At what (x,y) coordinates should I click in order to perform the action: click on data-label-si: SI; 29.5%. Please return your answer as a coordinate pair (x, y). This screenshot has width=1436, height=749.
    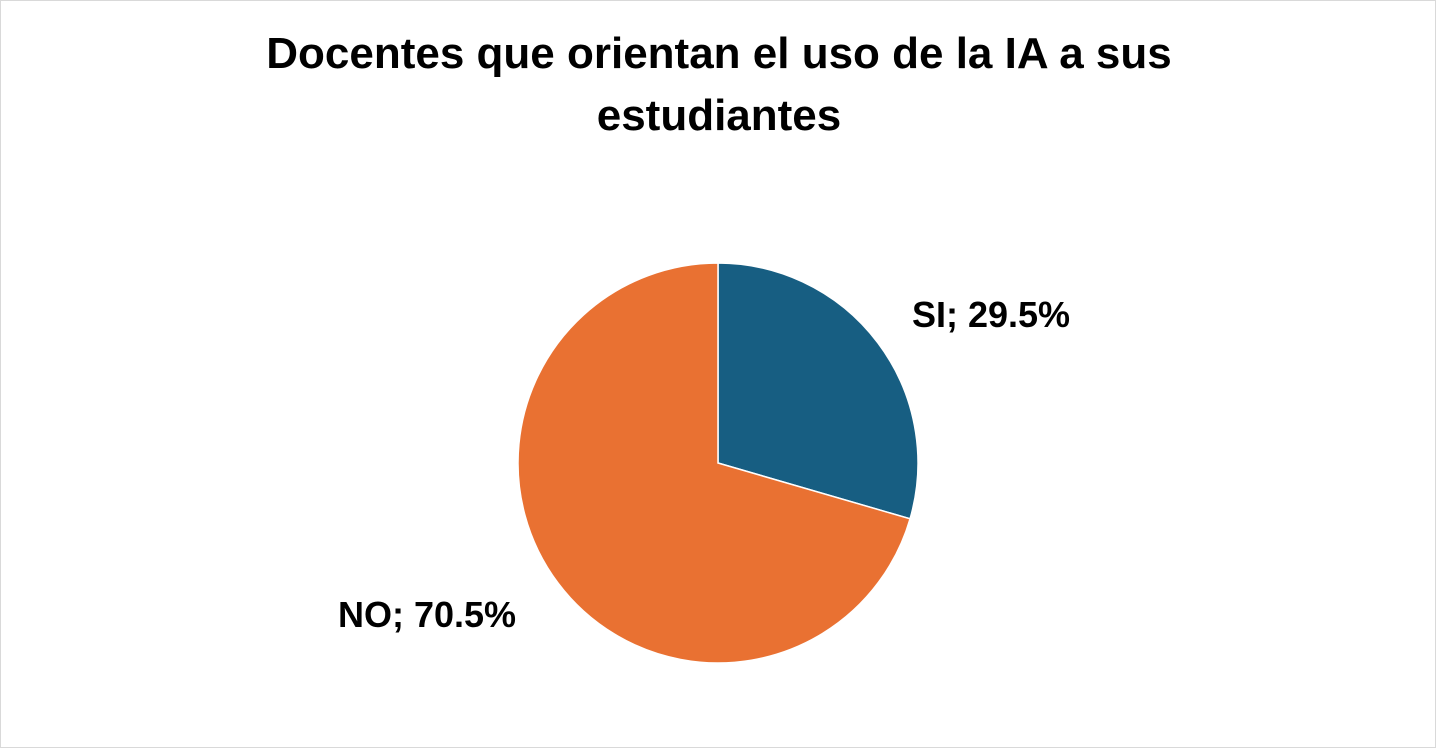
    Looking at the image, I should click on (991, 314).